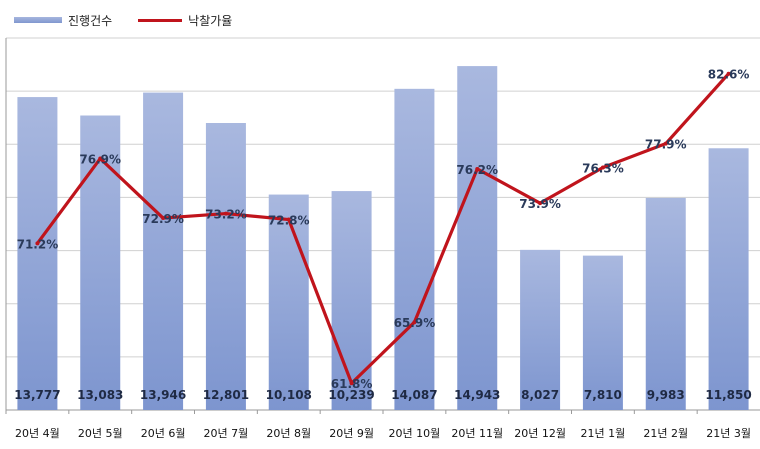 The width and height of the screenshot is (760, 449). What do you see at coordinates (665, 433) in the screenshot?
I see `x-tick-label: 21년 2월` at bounding box center [665, 433].